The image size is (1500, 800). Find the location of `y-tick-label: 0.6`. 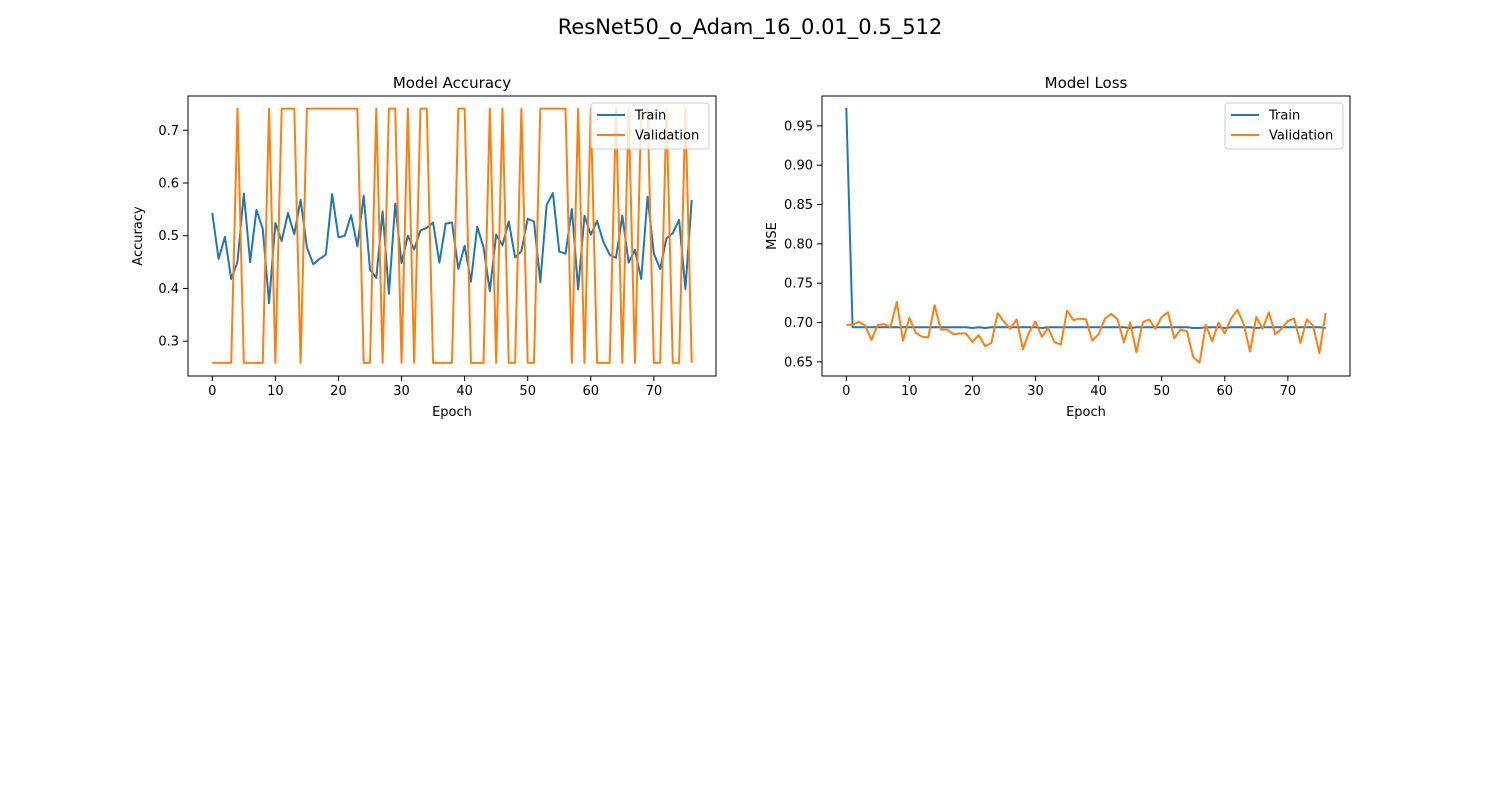

y-tick-label: 0.6 is located at coordinates (168, 184).